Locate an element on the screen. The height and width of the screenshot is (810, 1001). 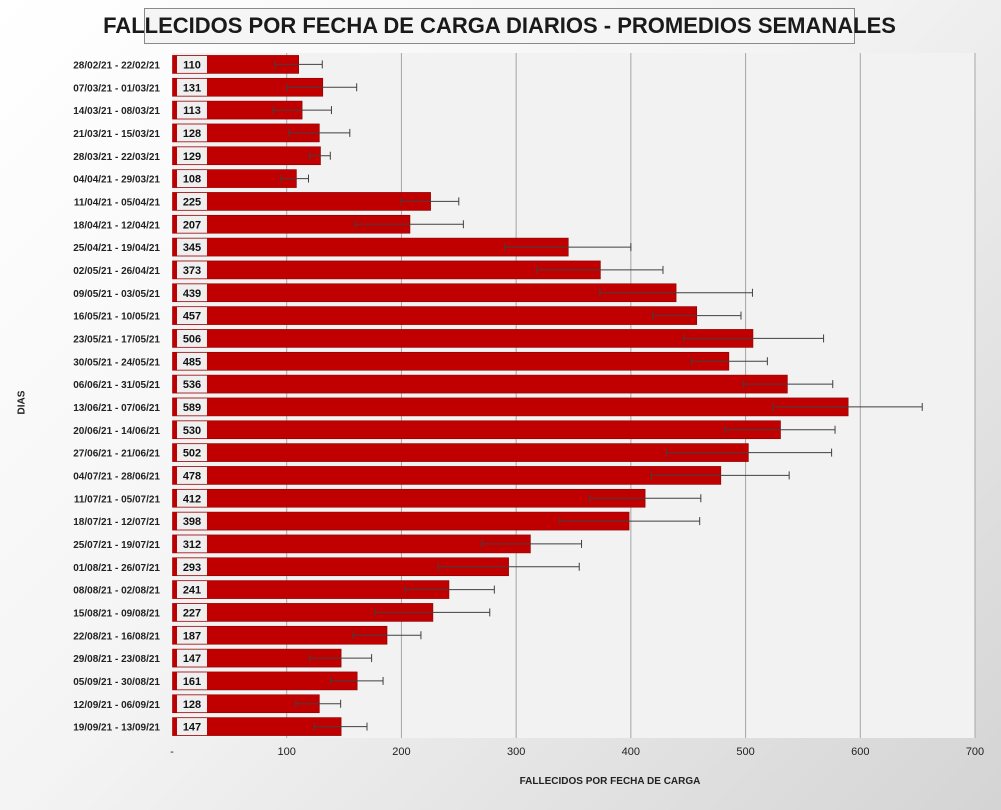
category-label: 06/06/21 - 31/05/21 is located at coordinates (116, 385).